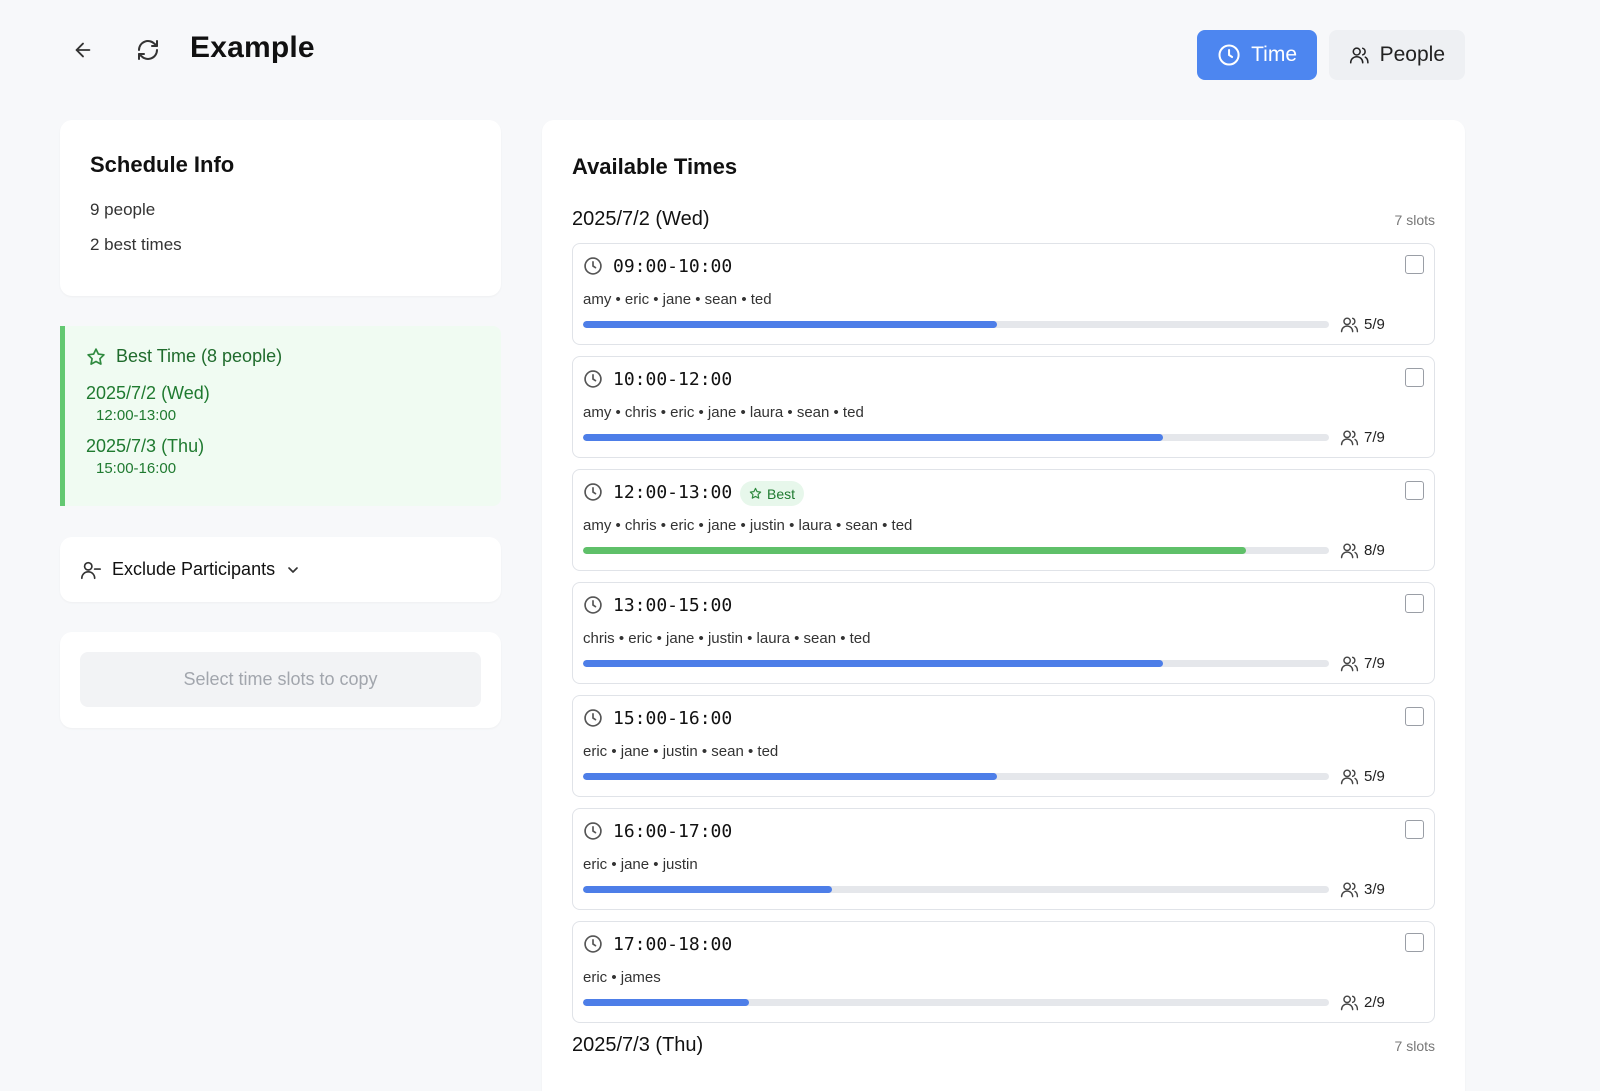  Describe the element at coordinates (681, 751) in the screenshot. I see `slot-participants: eric • jane • justin • sean • ted` at that location.